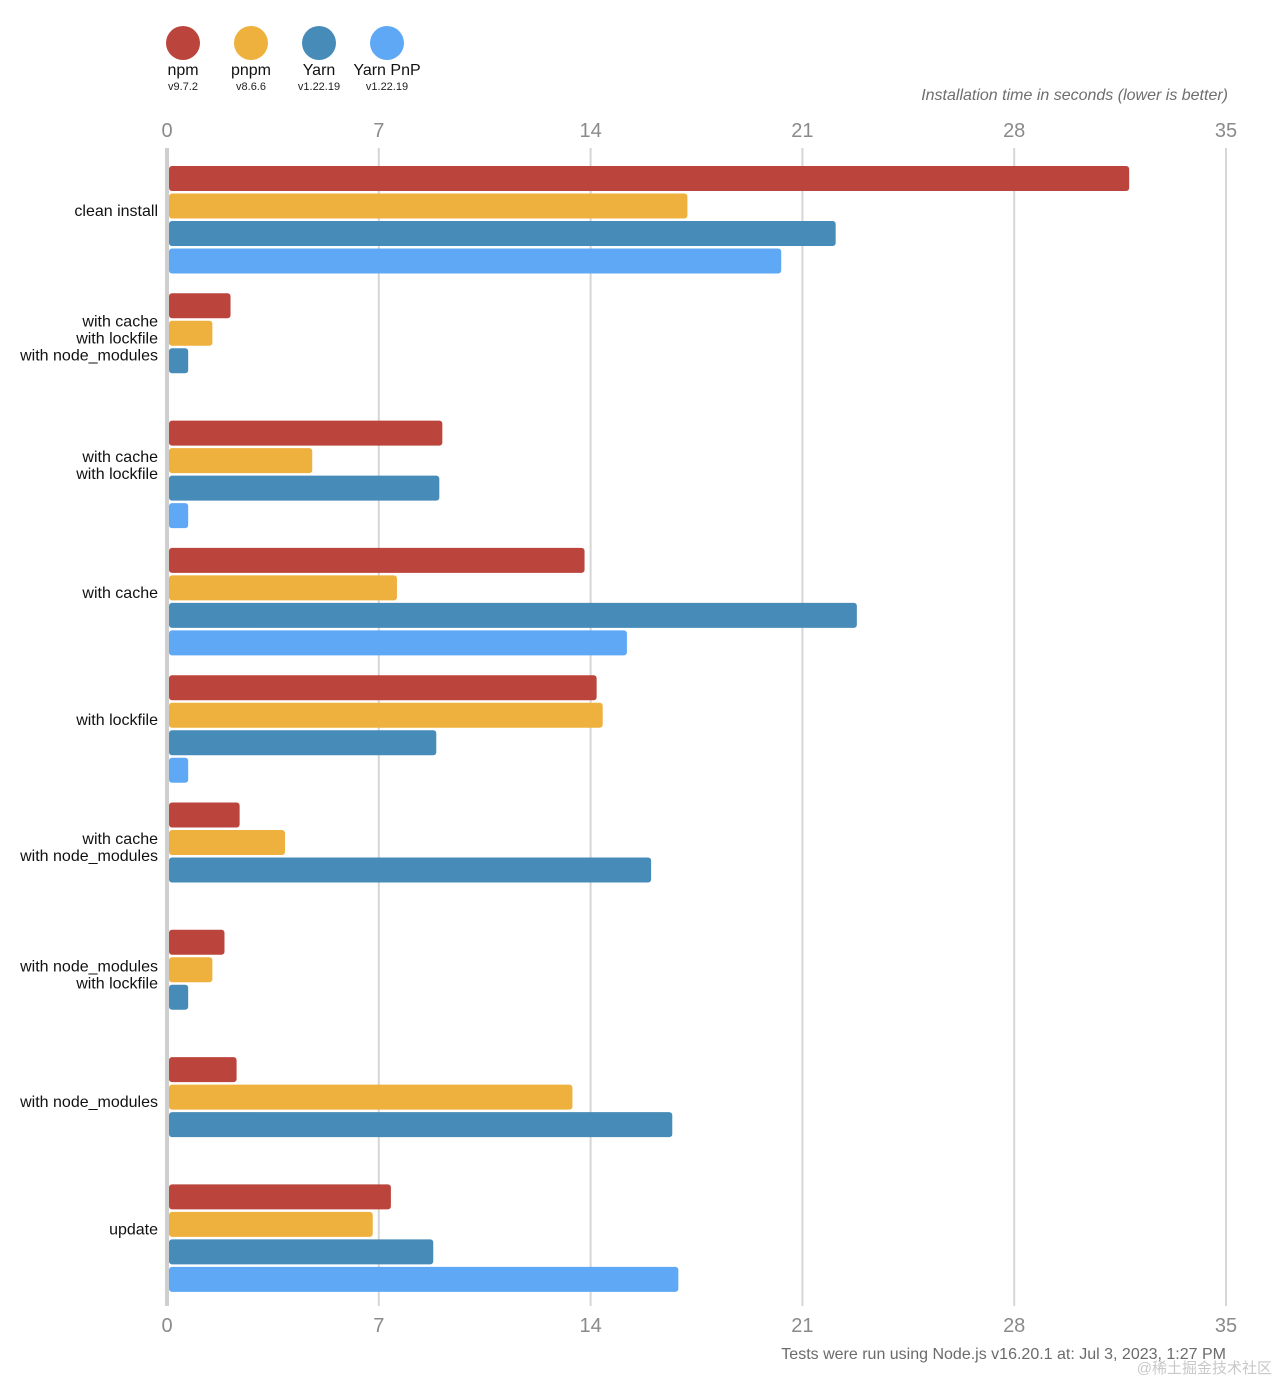 This screenshot has height=1384, width=1280. Describe the element at coordinates (116, 466) in the screenshot. I see `category-label: with cache with lockfile` at that location.